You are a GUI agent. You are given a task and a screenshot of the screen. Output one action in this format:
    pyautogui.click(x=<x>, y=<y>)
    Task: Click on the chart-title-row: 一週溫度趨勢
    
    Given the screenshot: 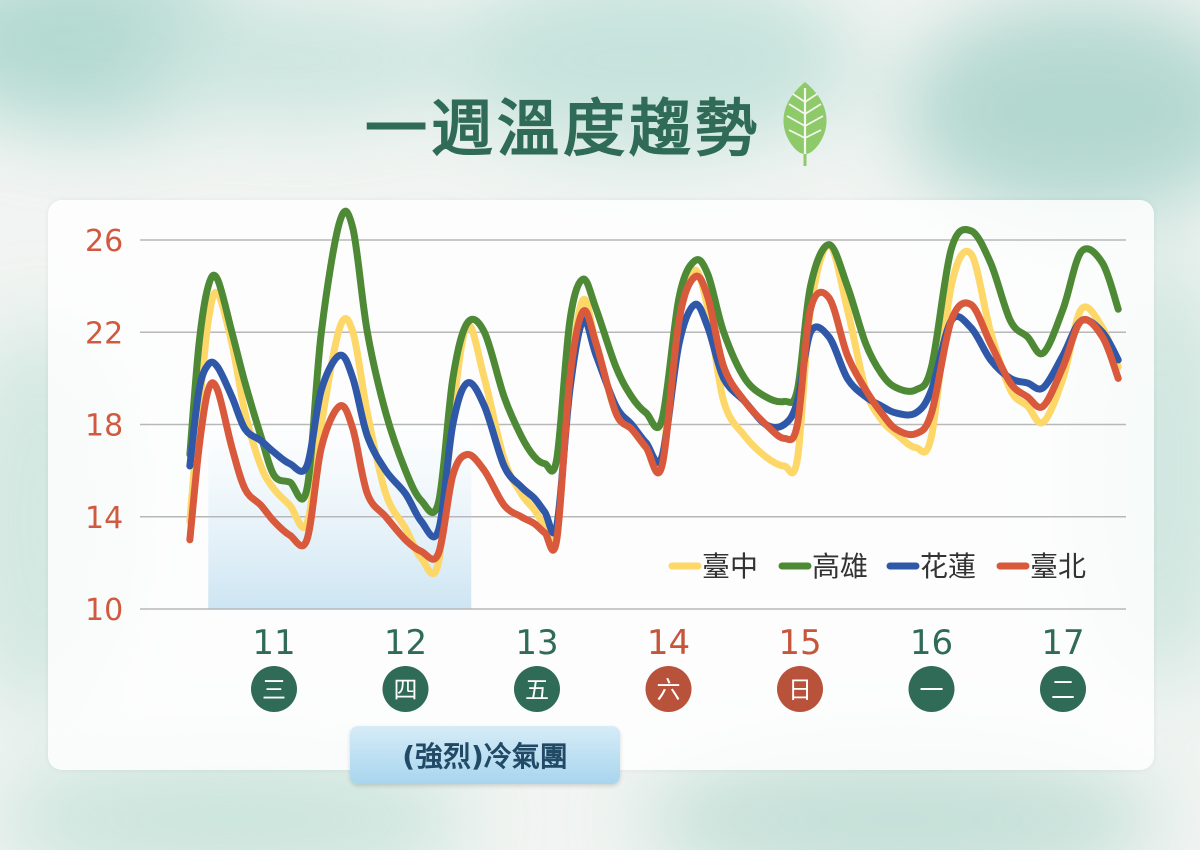 What is the action you would take?
    pyautogui.click(x=600, y=123)
    